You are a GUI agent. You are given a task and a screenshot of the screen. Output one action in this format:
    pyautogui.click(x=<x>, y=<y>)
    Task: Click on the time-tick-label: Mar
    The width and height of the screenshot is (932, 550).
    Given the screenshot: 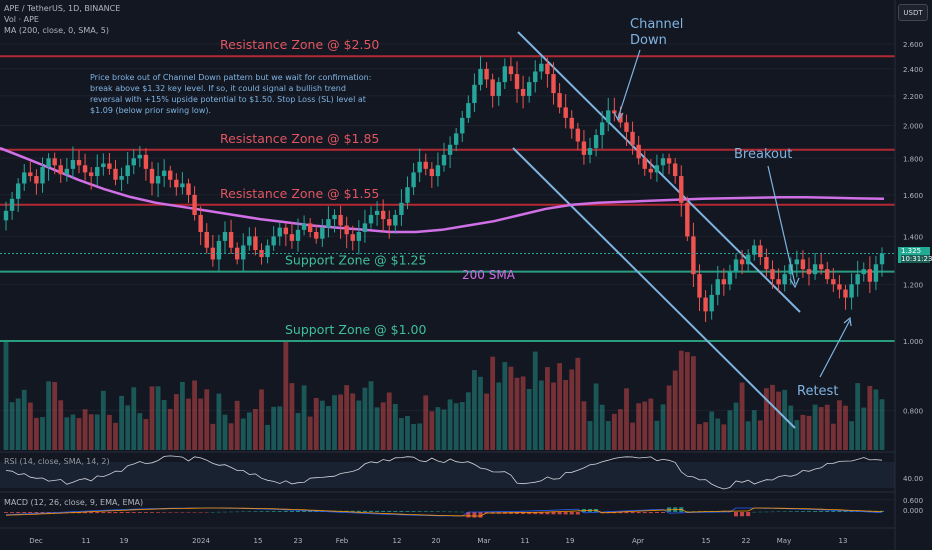 What is the action you would take?
    pyautogui.click(x=483, y=541)
    